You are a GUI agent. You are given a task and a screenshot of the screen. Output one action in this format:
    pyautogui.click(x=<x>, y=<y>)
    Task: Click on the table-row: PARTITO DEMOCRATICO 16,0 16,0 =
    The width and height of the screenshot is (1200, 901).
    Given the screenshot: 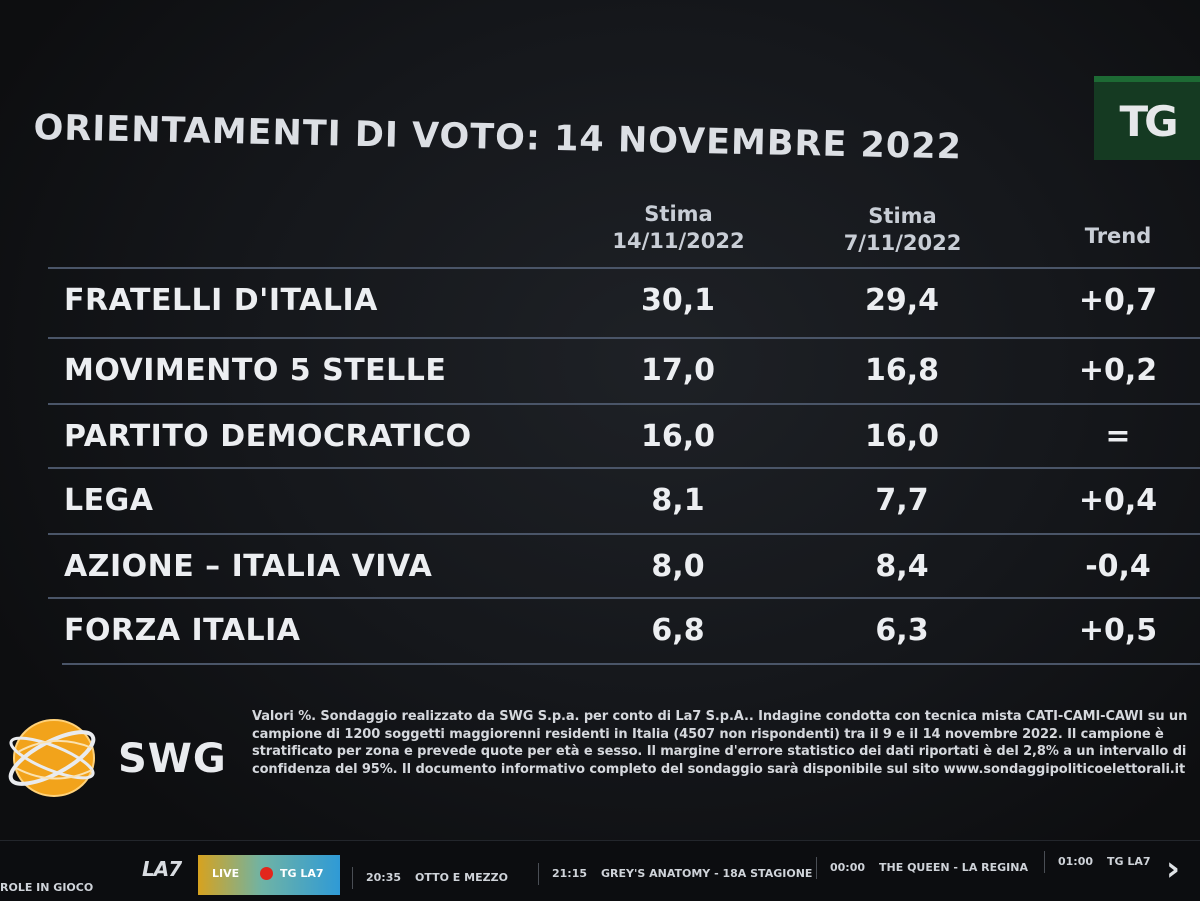 What is the action you would take?
    pyautogui.click(x=624, y=436)
    